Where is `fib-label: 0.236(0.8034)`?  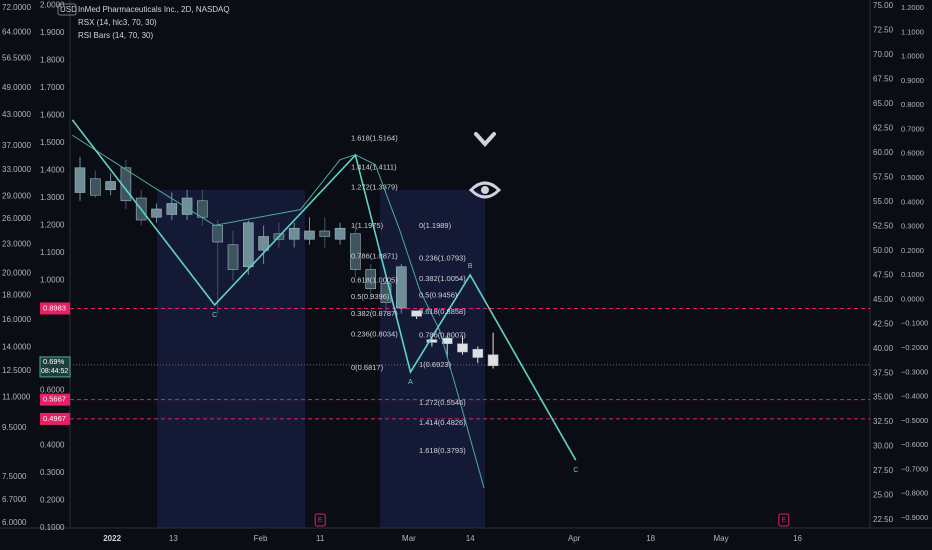 fib-label: 0.236(0.8034) is located at coordinates (374, 334).